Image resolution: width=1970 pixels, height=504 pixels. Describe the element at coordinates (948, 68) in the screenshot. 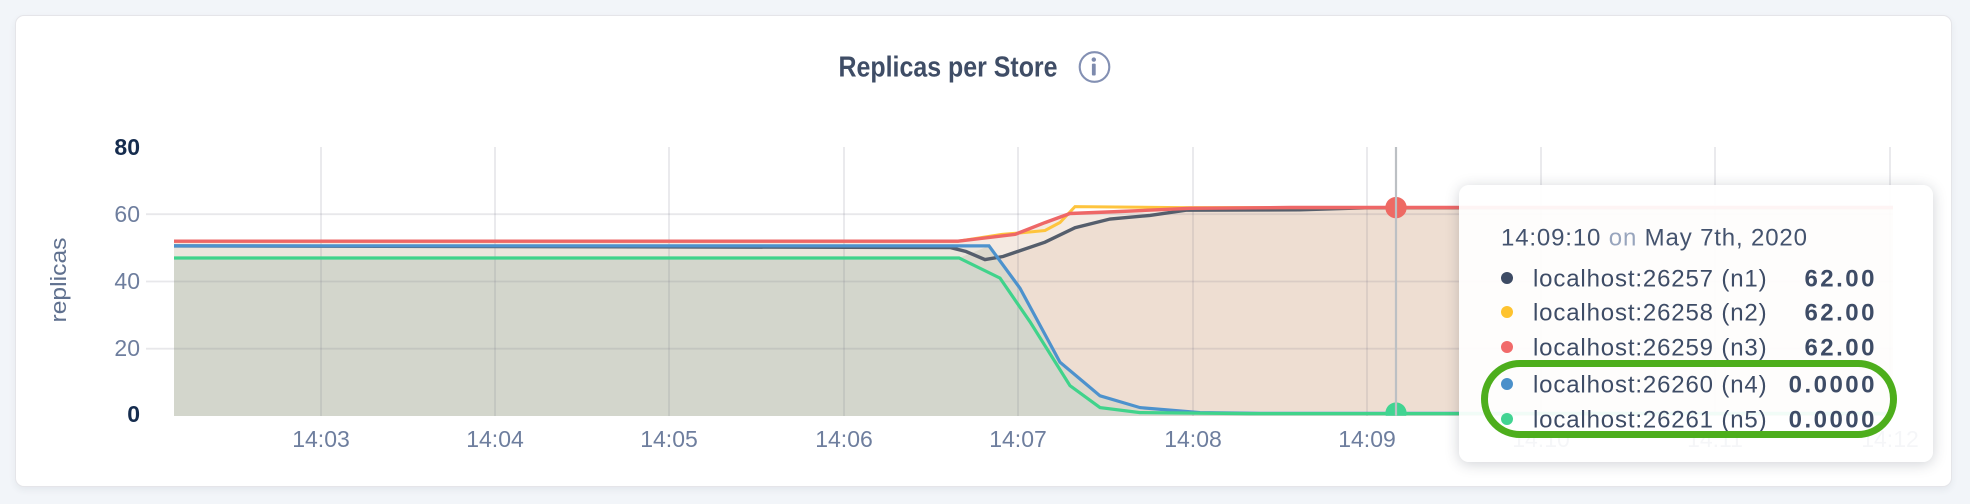

I see `svg-text: Replicas per Store` at that location.